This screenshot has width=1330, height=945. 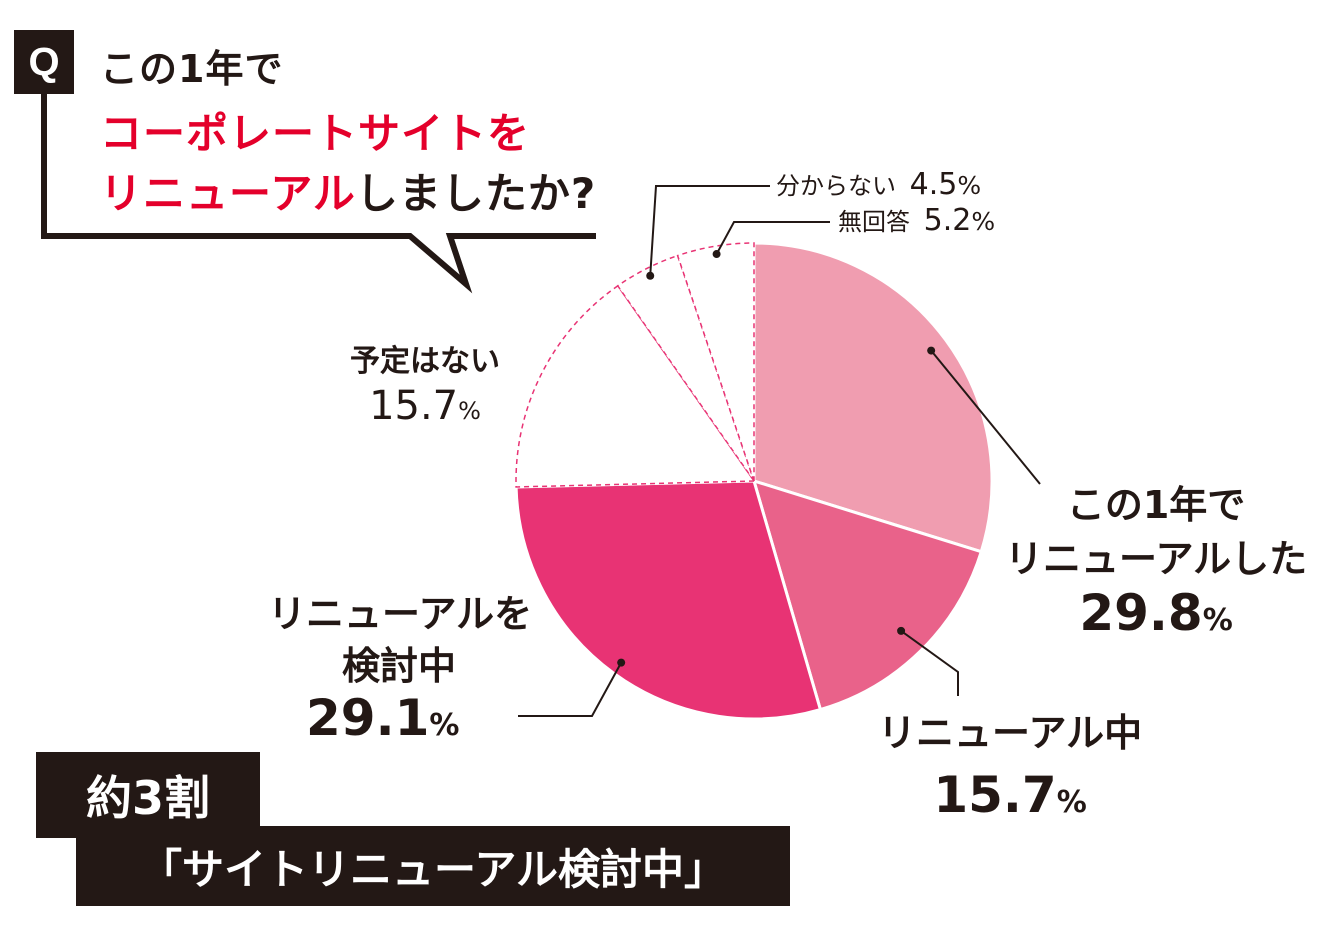 I want to click on label-dont-know: 分からない 4.5%, so click(x=878, y=184).